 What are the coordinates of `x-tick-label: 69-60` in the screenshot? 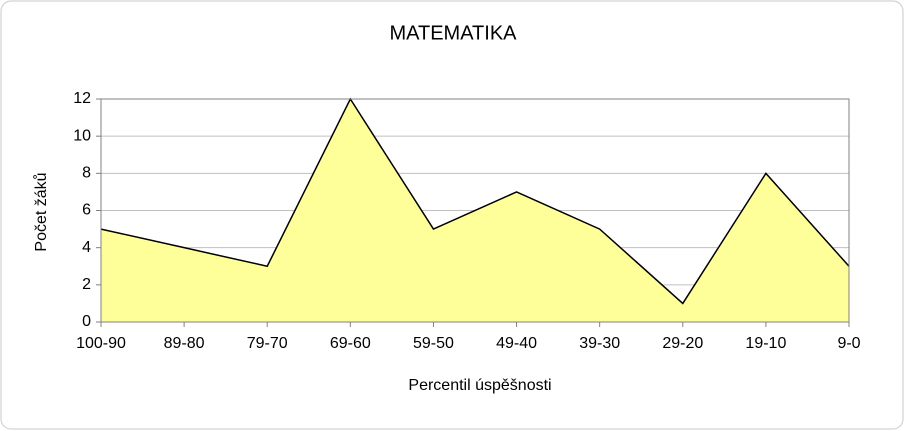 It's located at (350, 343).